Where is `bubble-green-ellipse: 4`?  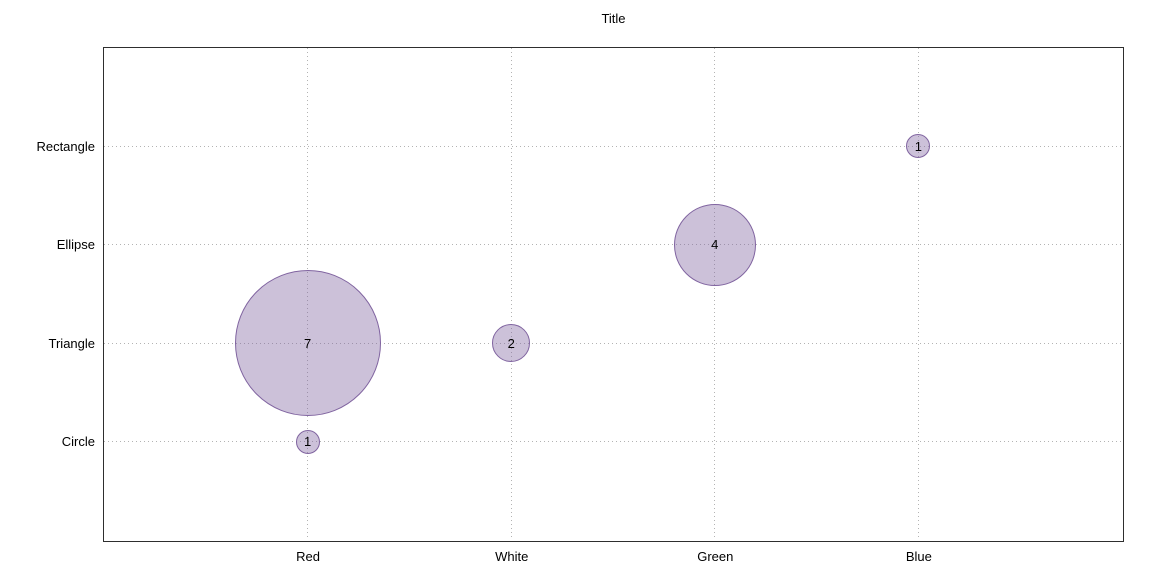
bubble-green-ellipse: 4 is located at coordinates (714, 244).